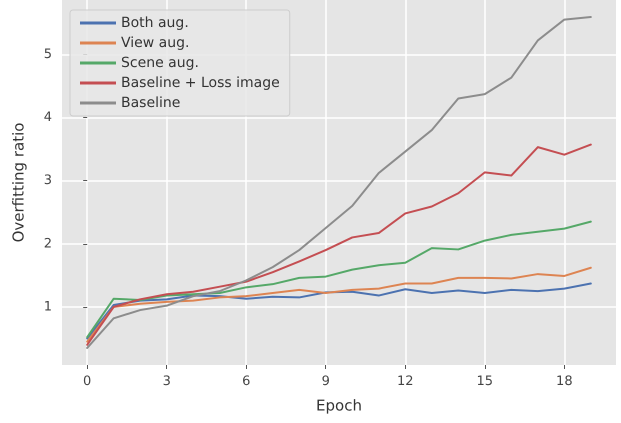 This screenshot has height=423, width=621. I want to click on legend-label: View aug., so click(155, 43).